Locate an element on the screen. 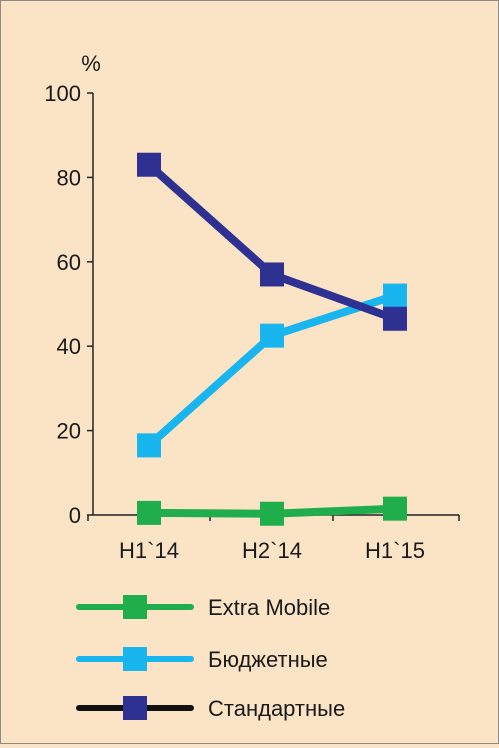 This screenshot has height=748, width=499. x-tick-label: H1`14 is located at coordinates (149, 550).